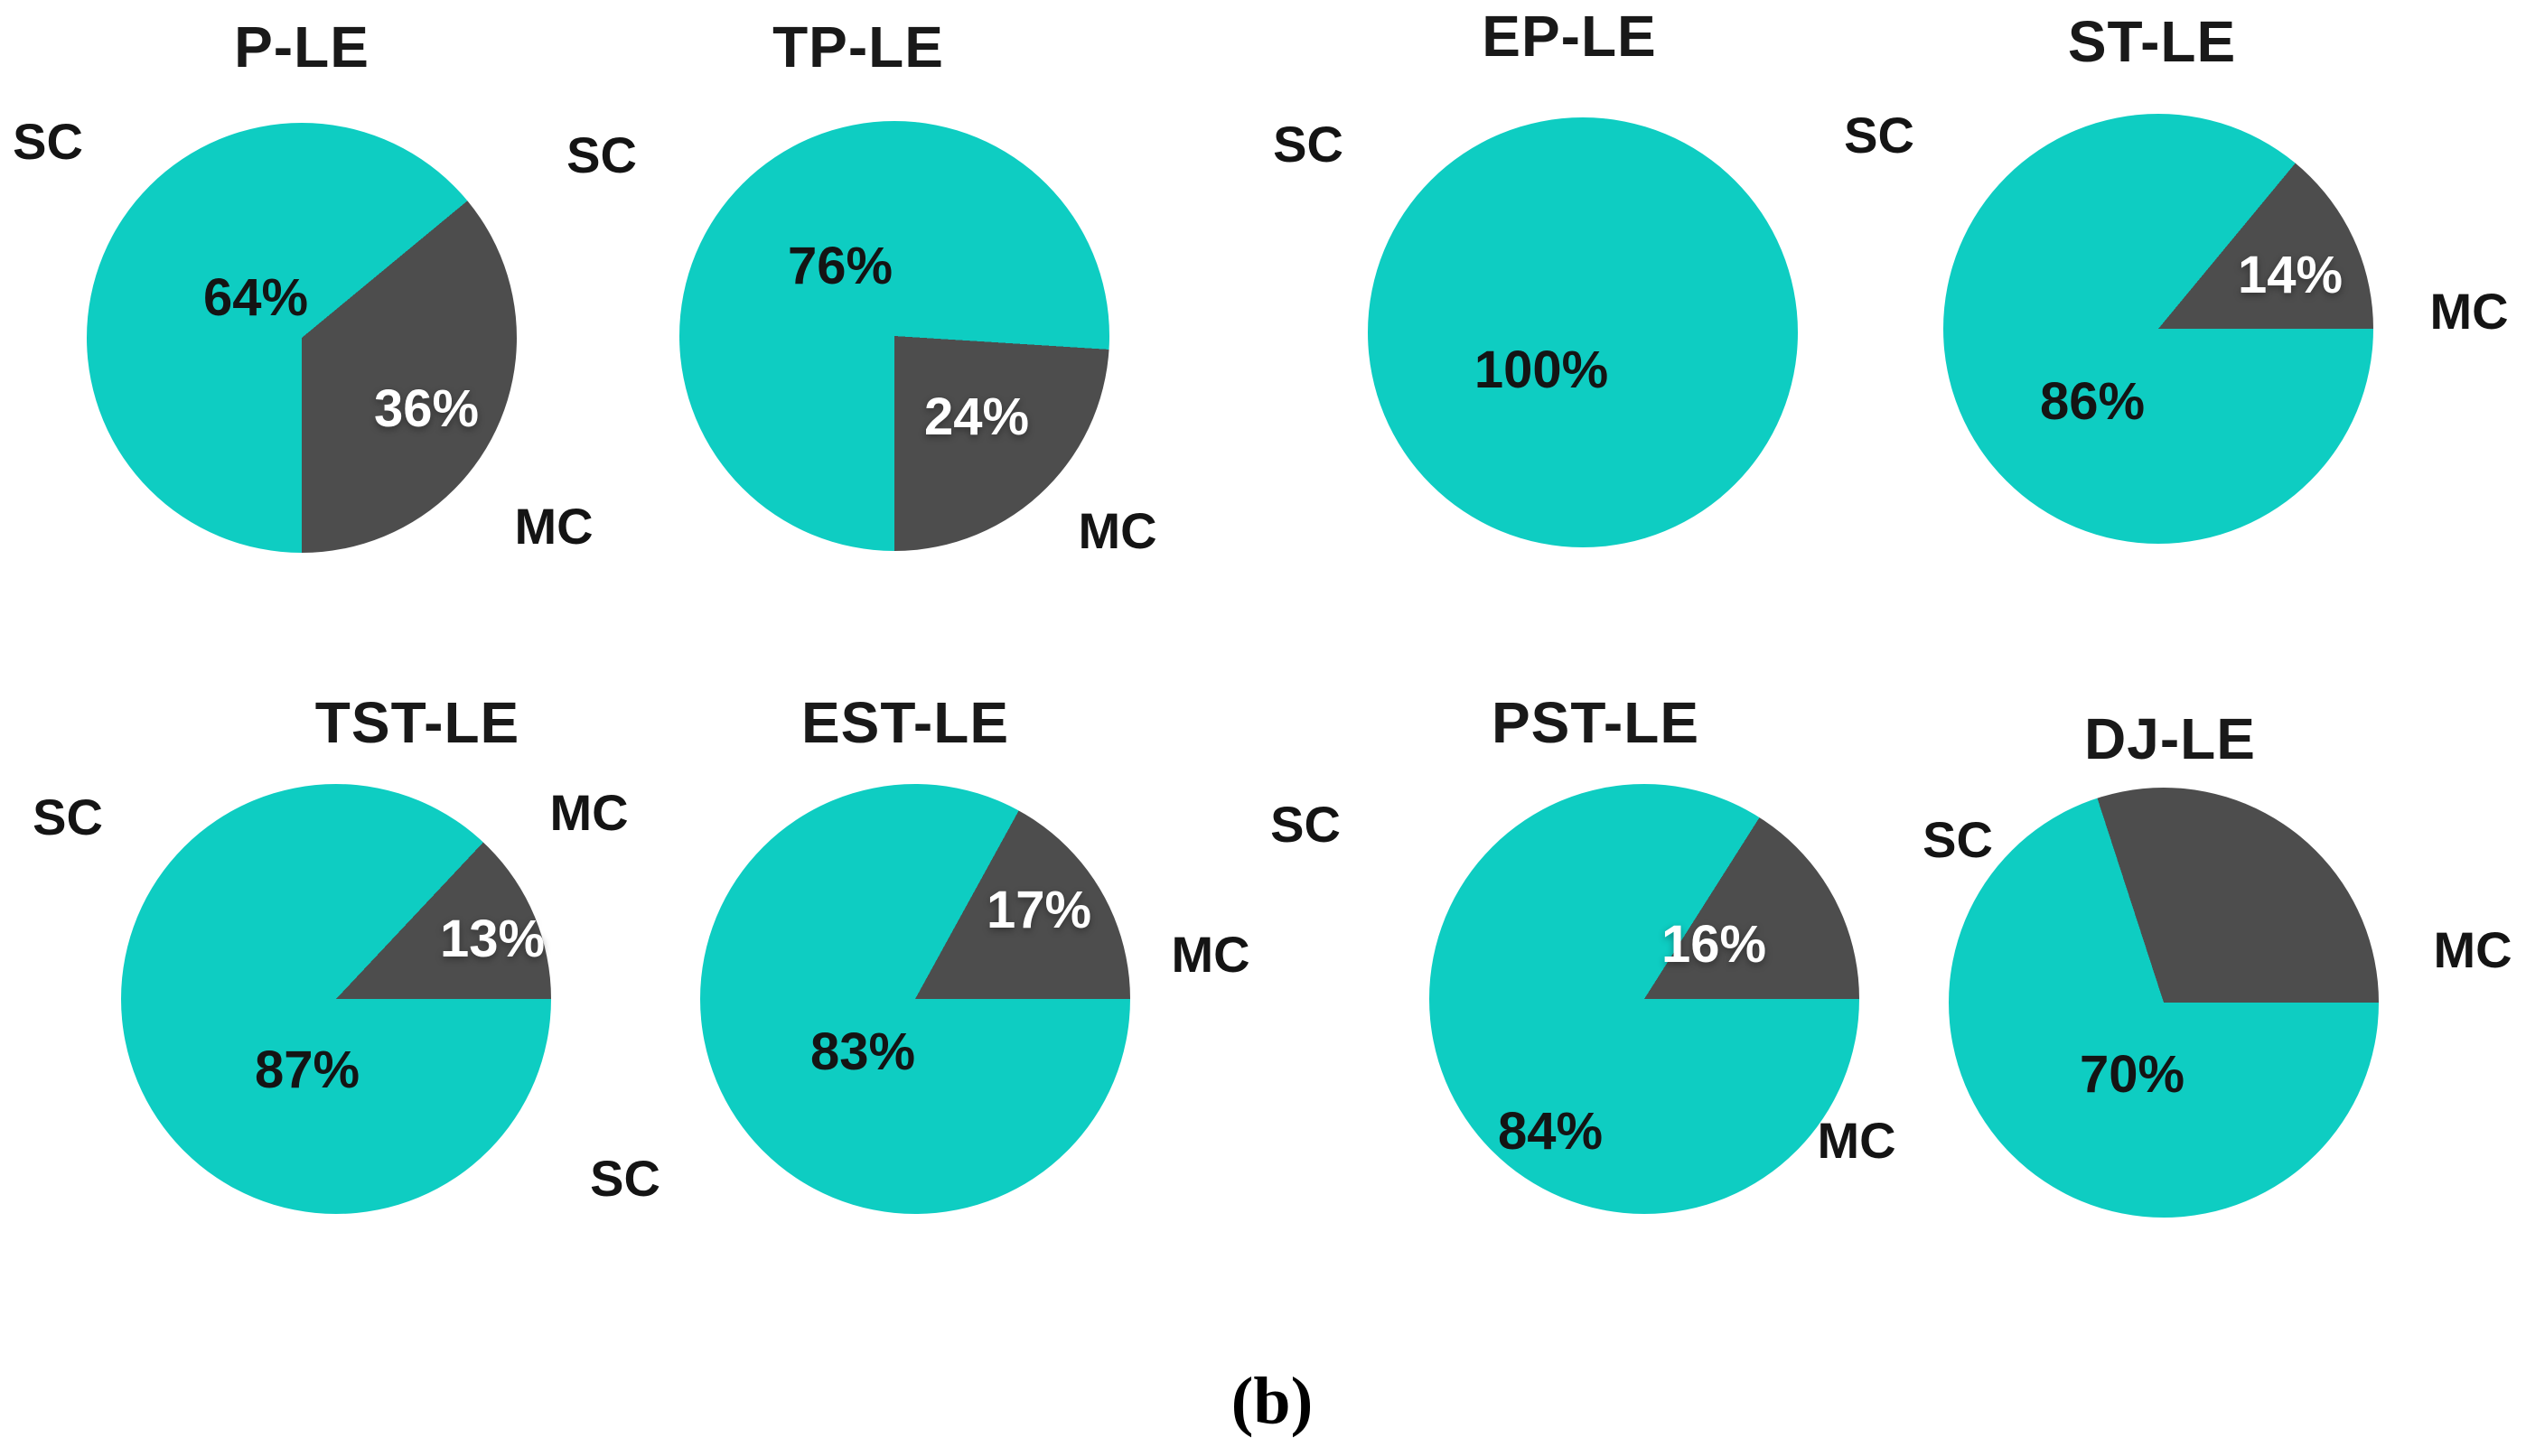 The image size is (2526, 1456). Describe the element at coordinates (255, 297) in the screenshot. I see `sc-percent: 64%` at that location.